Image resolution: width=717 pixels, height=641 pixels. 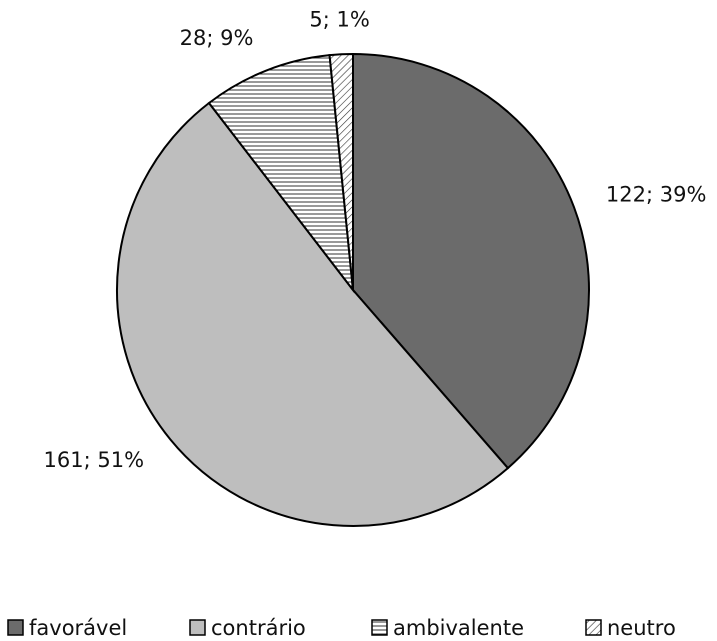 What do you see at coordinates (258, 628) in the screenshot?
I see `legend-label: contrário` at bounding box center [258, 628].